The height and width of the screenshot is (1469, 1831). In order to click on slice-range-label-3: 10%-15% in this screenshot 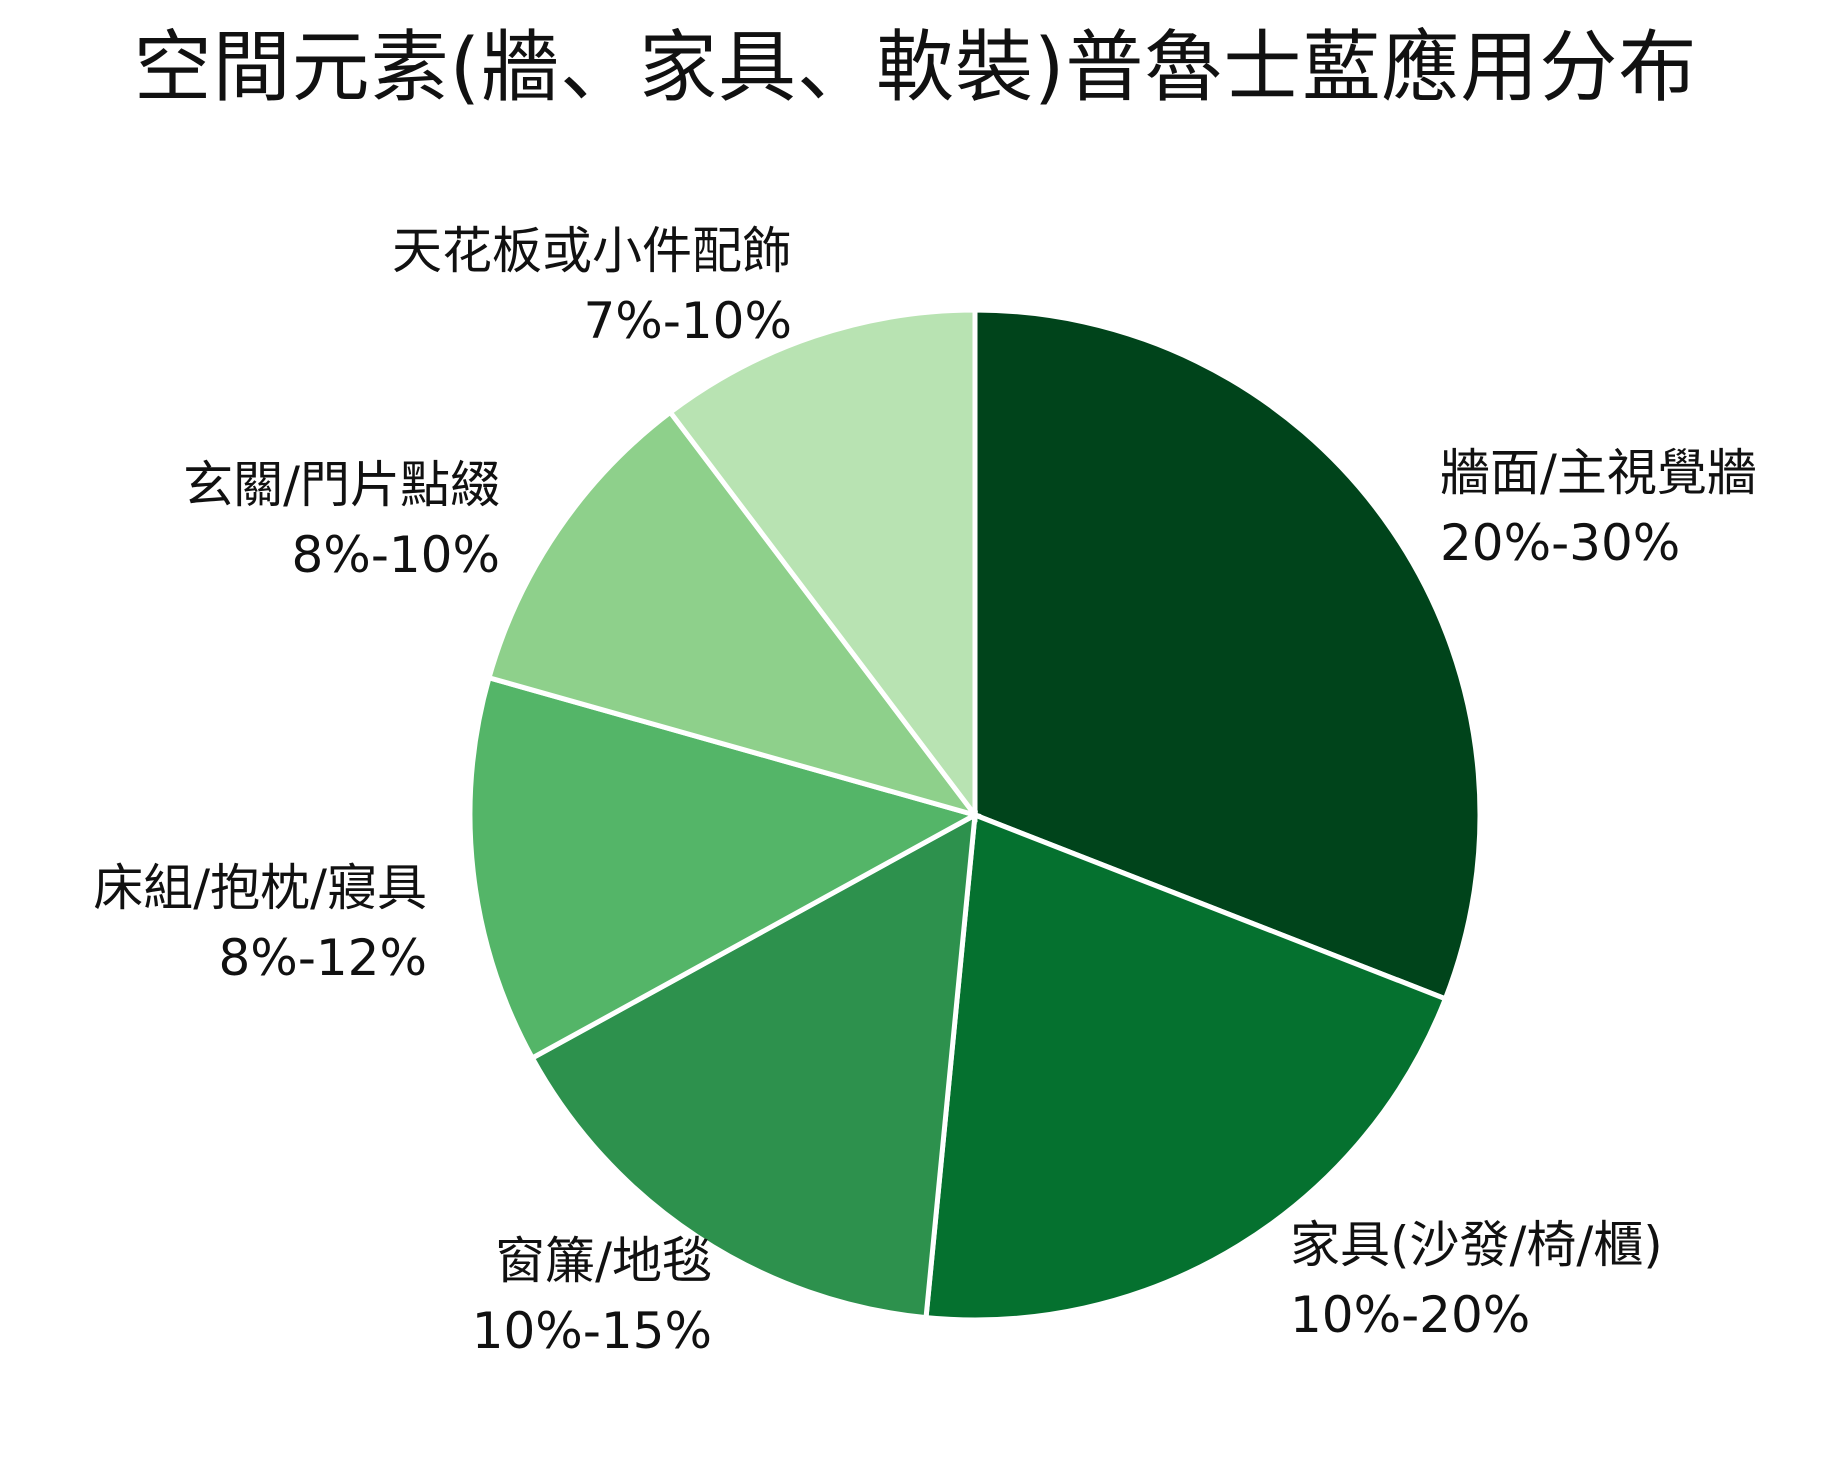, I will do `click(592, 1331)`.